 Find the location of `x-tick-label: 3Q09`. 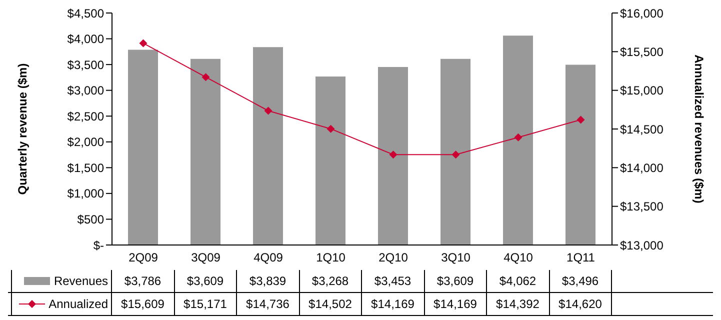

x-tick-label: 3Q09 is located at coordinates (206, 257).